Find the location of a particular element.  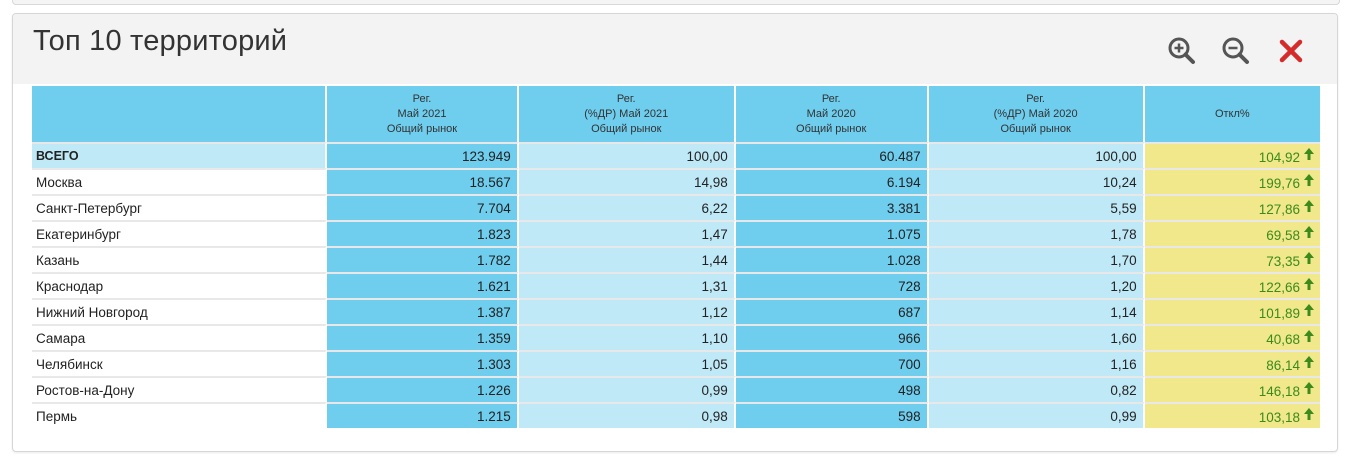

territory-name-cell-value: Екатеринбург is located at coordinates (78, 234).